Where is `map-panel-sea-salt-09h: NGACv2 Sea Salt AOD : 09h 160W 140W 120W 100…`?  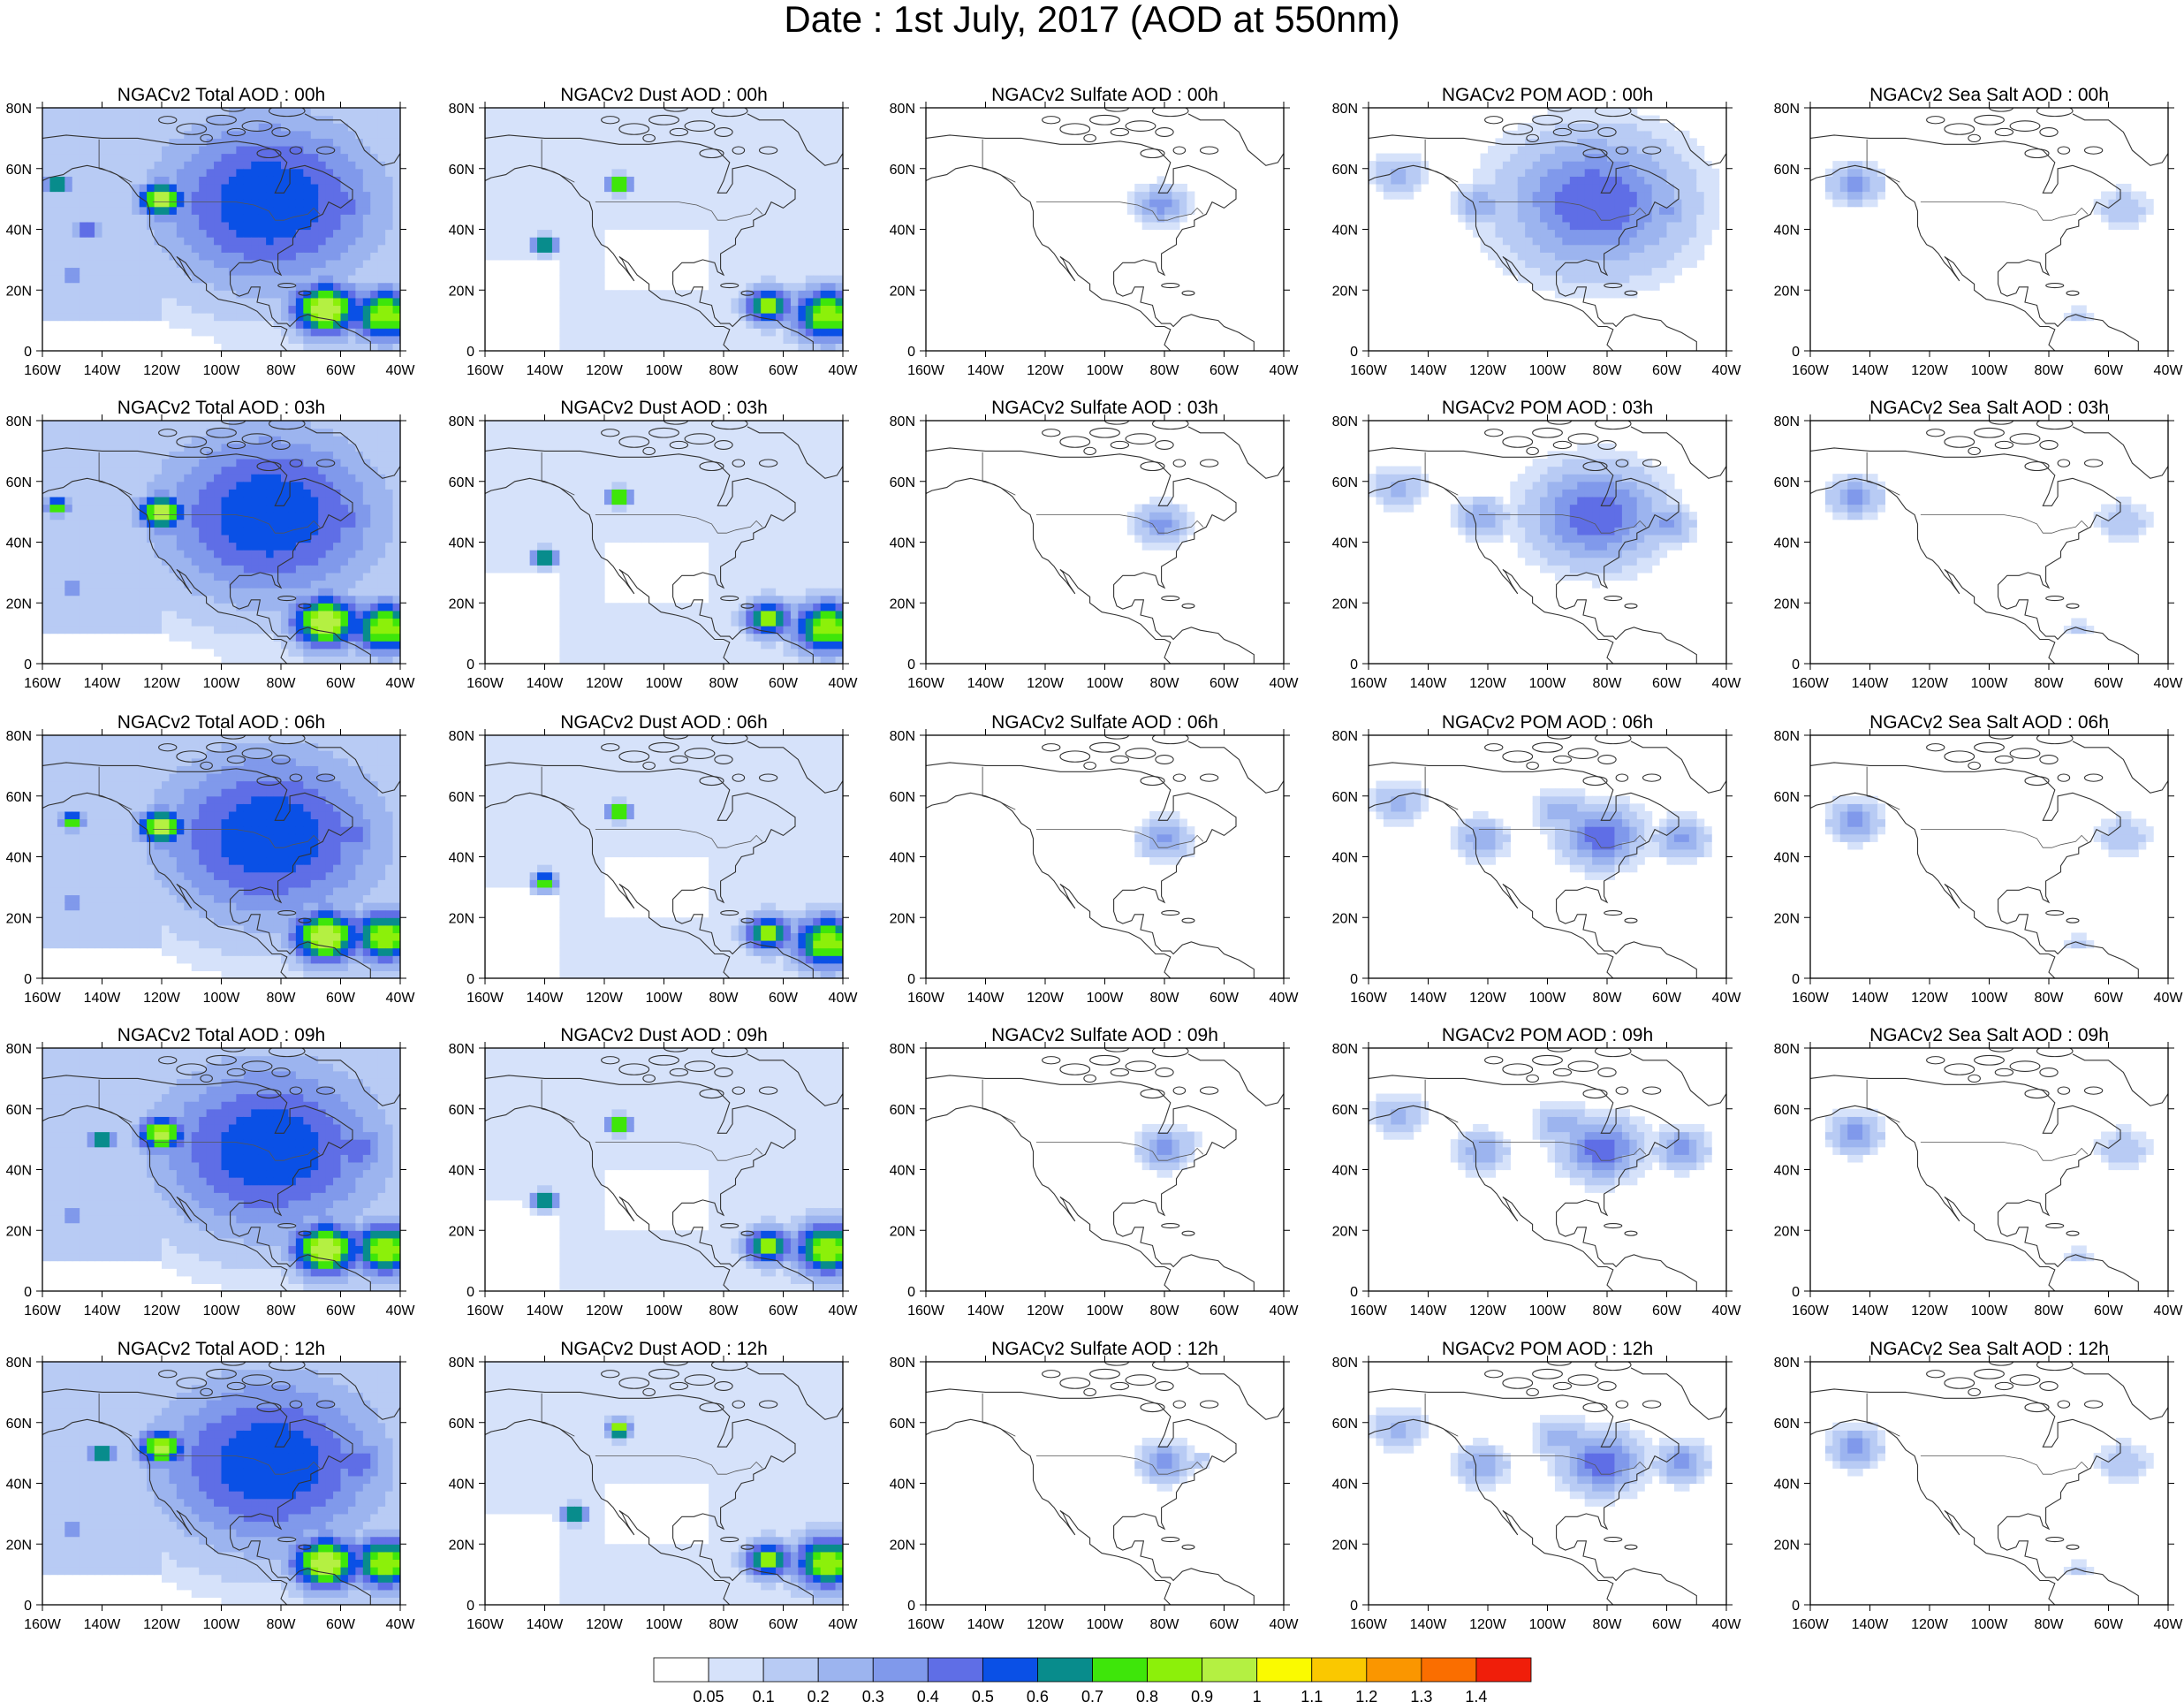 map-panel-sea-salt-09h: NGACv2 Sea Salt AOD : 09h 160W 140W 120W 100… is located at coordinates (1979, 1171).